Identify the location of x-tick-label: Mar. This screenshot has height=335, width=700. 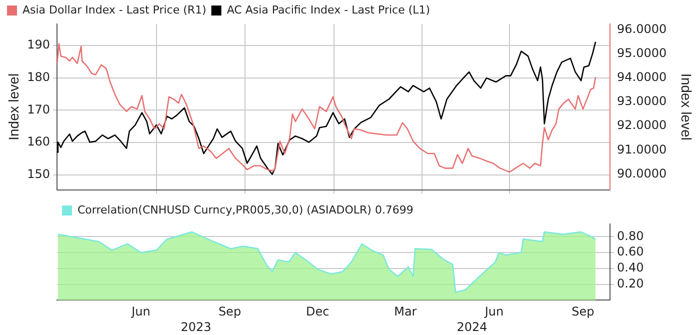
(405, 311).